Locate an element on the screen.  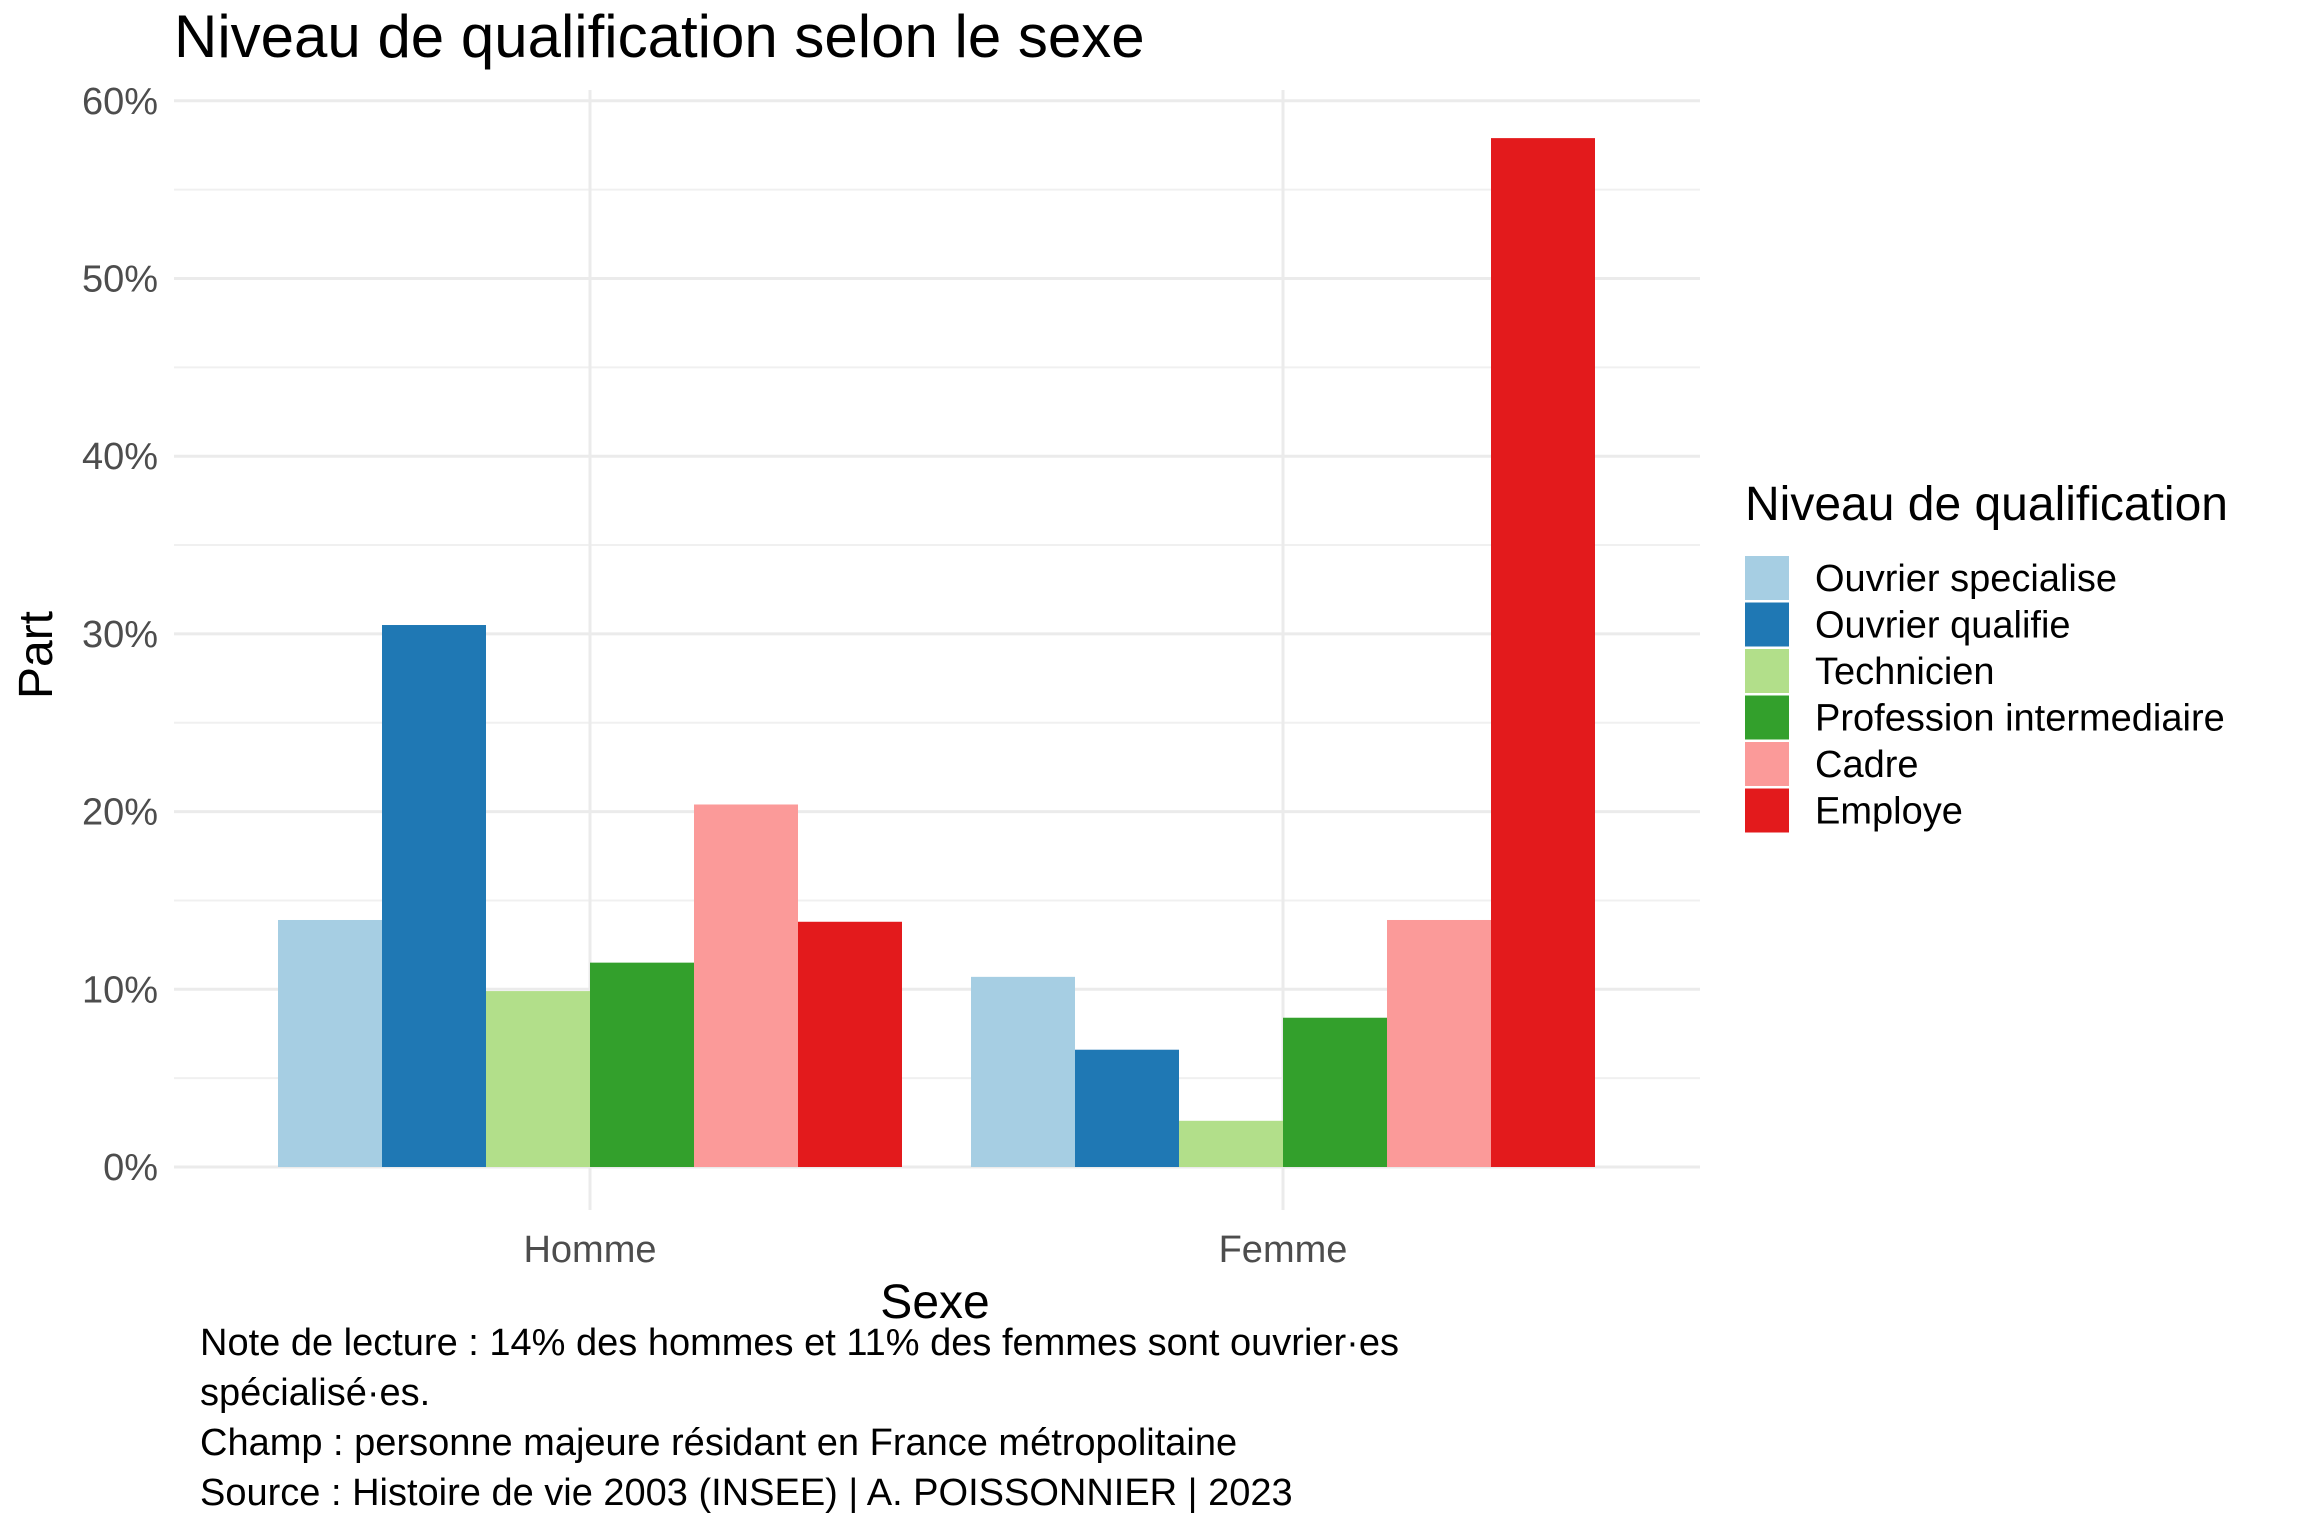
legend-label: Ouvrier specialise is located at coordinates (1966, 579).